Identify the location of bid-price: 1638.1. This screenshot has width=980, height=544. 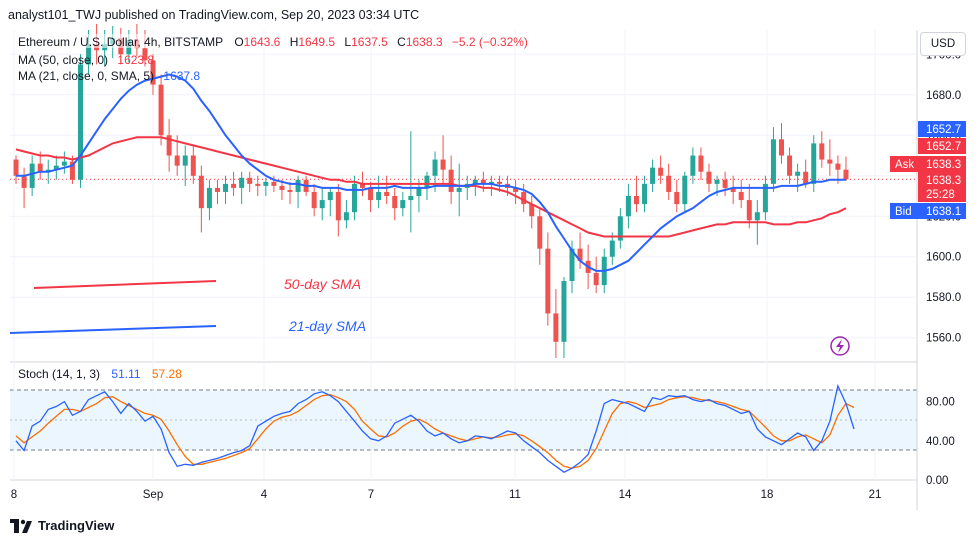
(943, 212).